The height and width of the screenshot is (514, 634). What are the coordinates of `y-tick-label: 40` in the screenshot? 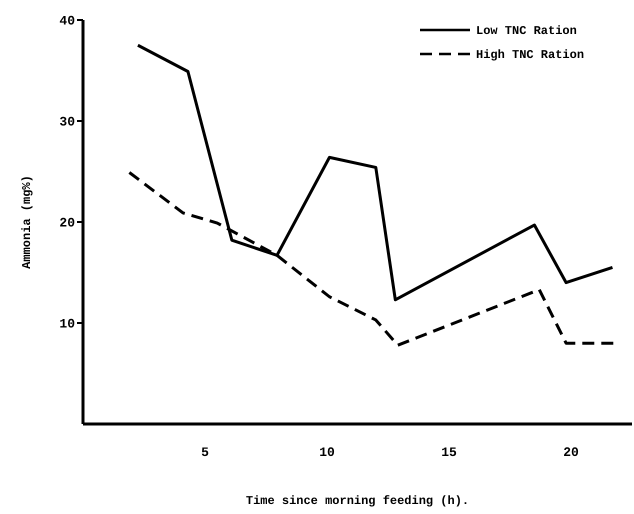 It's located at (67, 21).